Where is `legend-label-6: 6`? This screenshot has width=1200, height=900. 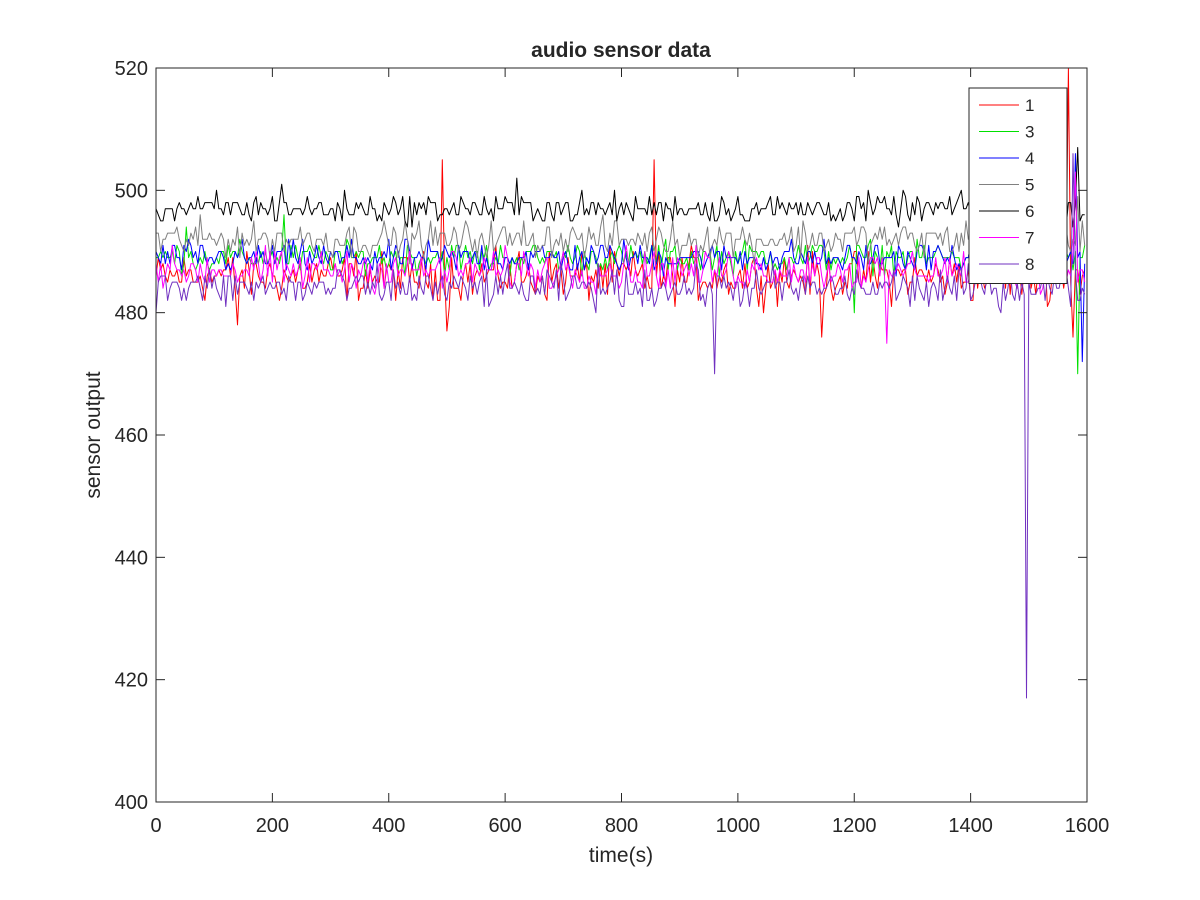 legend-label-6: 6 is located at coordinates (1029, 211).